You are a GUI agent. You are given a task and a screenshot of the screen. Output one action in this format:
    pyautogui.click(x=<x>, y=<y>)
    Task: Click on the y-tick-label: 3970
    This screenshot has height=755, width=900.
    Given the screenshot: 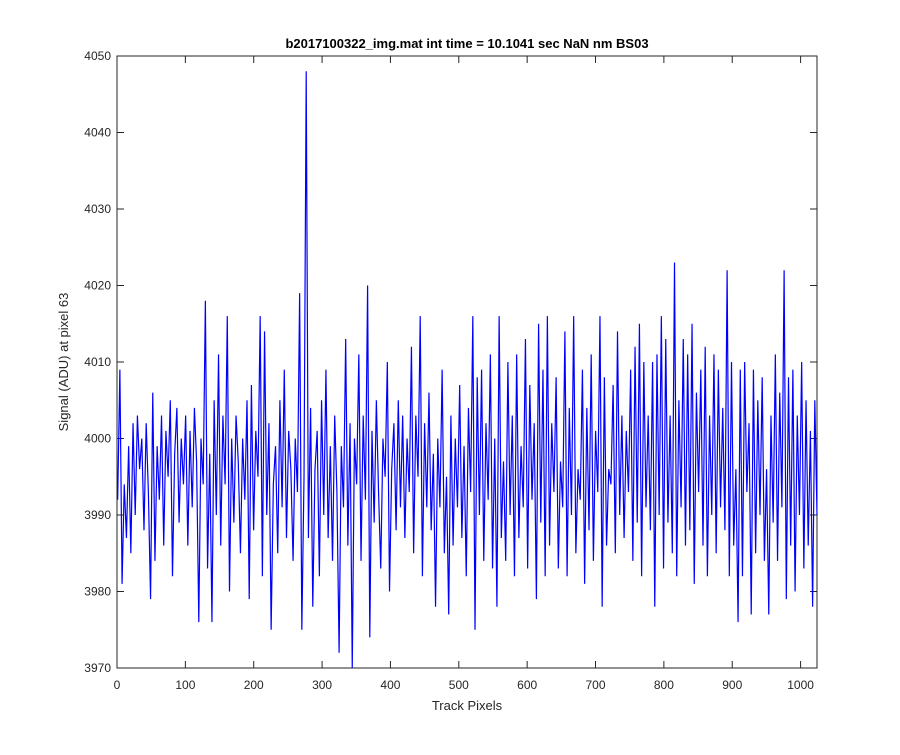 What is the action you would take?
    pyautogui.click(x=97, y=668)
    